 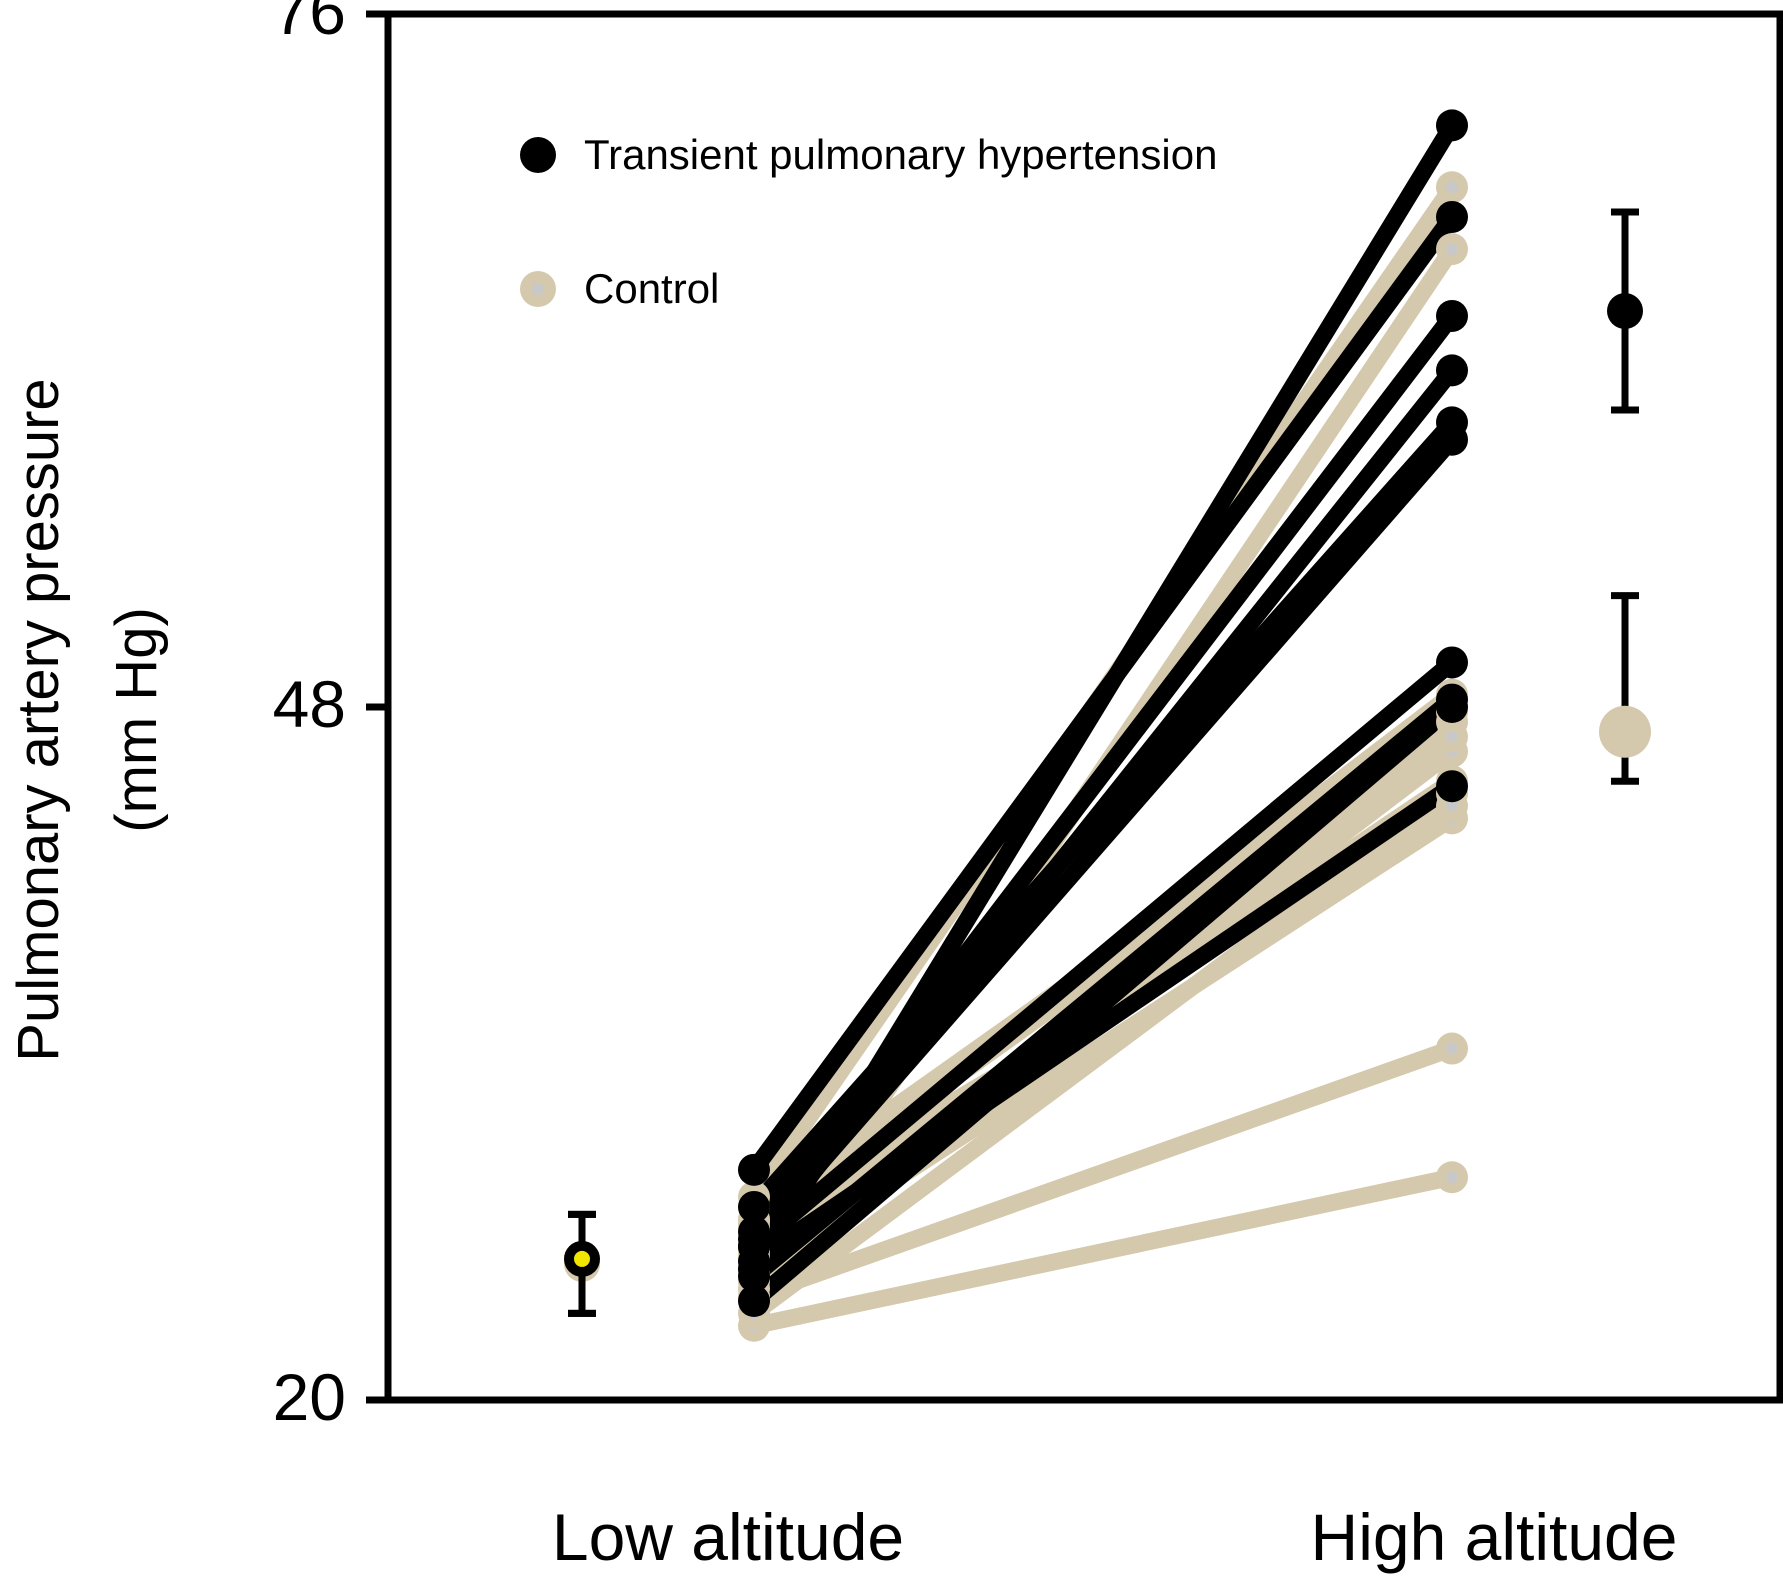 What do you see at coordinates (868, 221) in the screenshot?
I see `legend: Transient pulmonary hypertension Control` at bounding box center [868, 221].